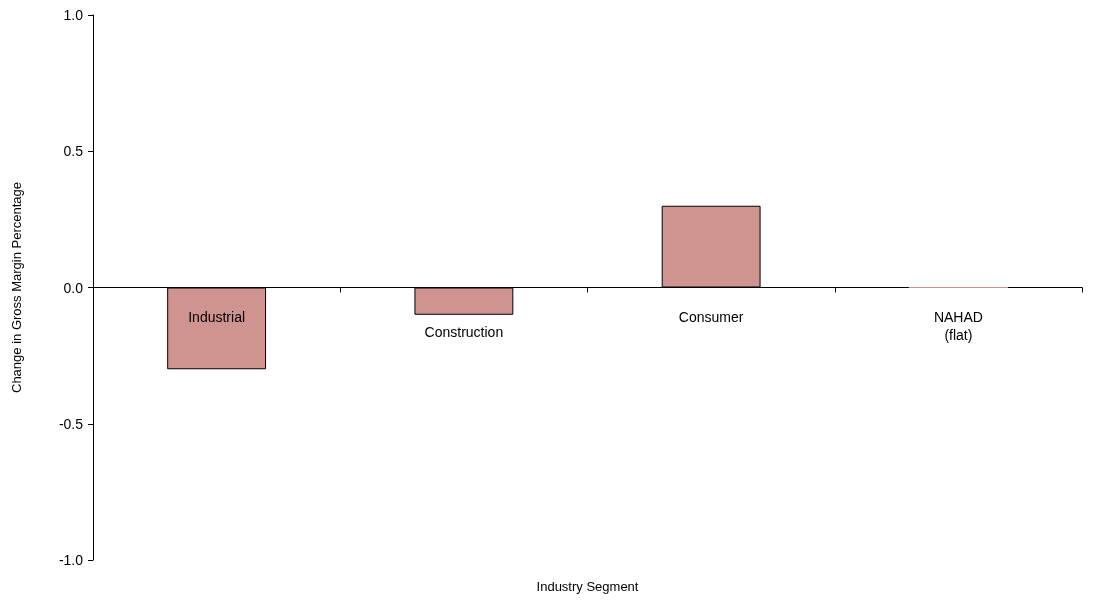 This screenshot has width=1102, height=605. Describe the element at coordinates (958, 325) in the screenshot. I see `x-tick-label: NAHAD (flat)` at that location.